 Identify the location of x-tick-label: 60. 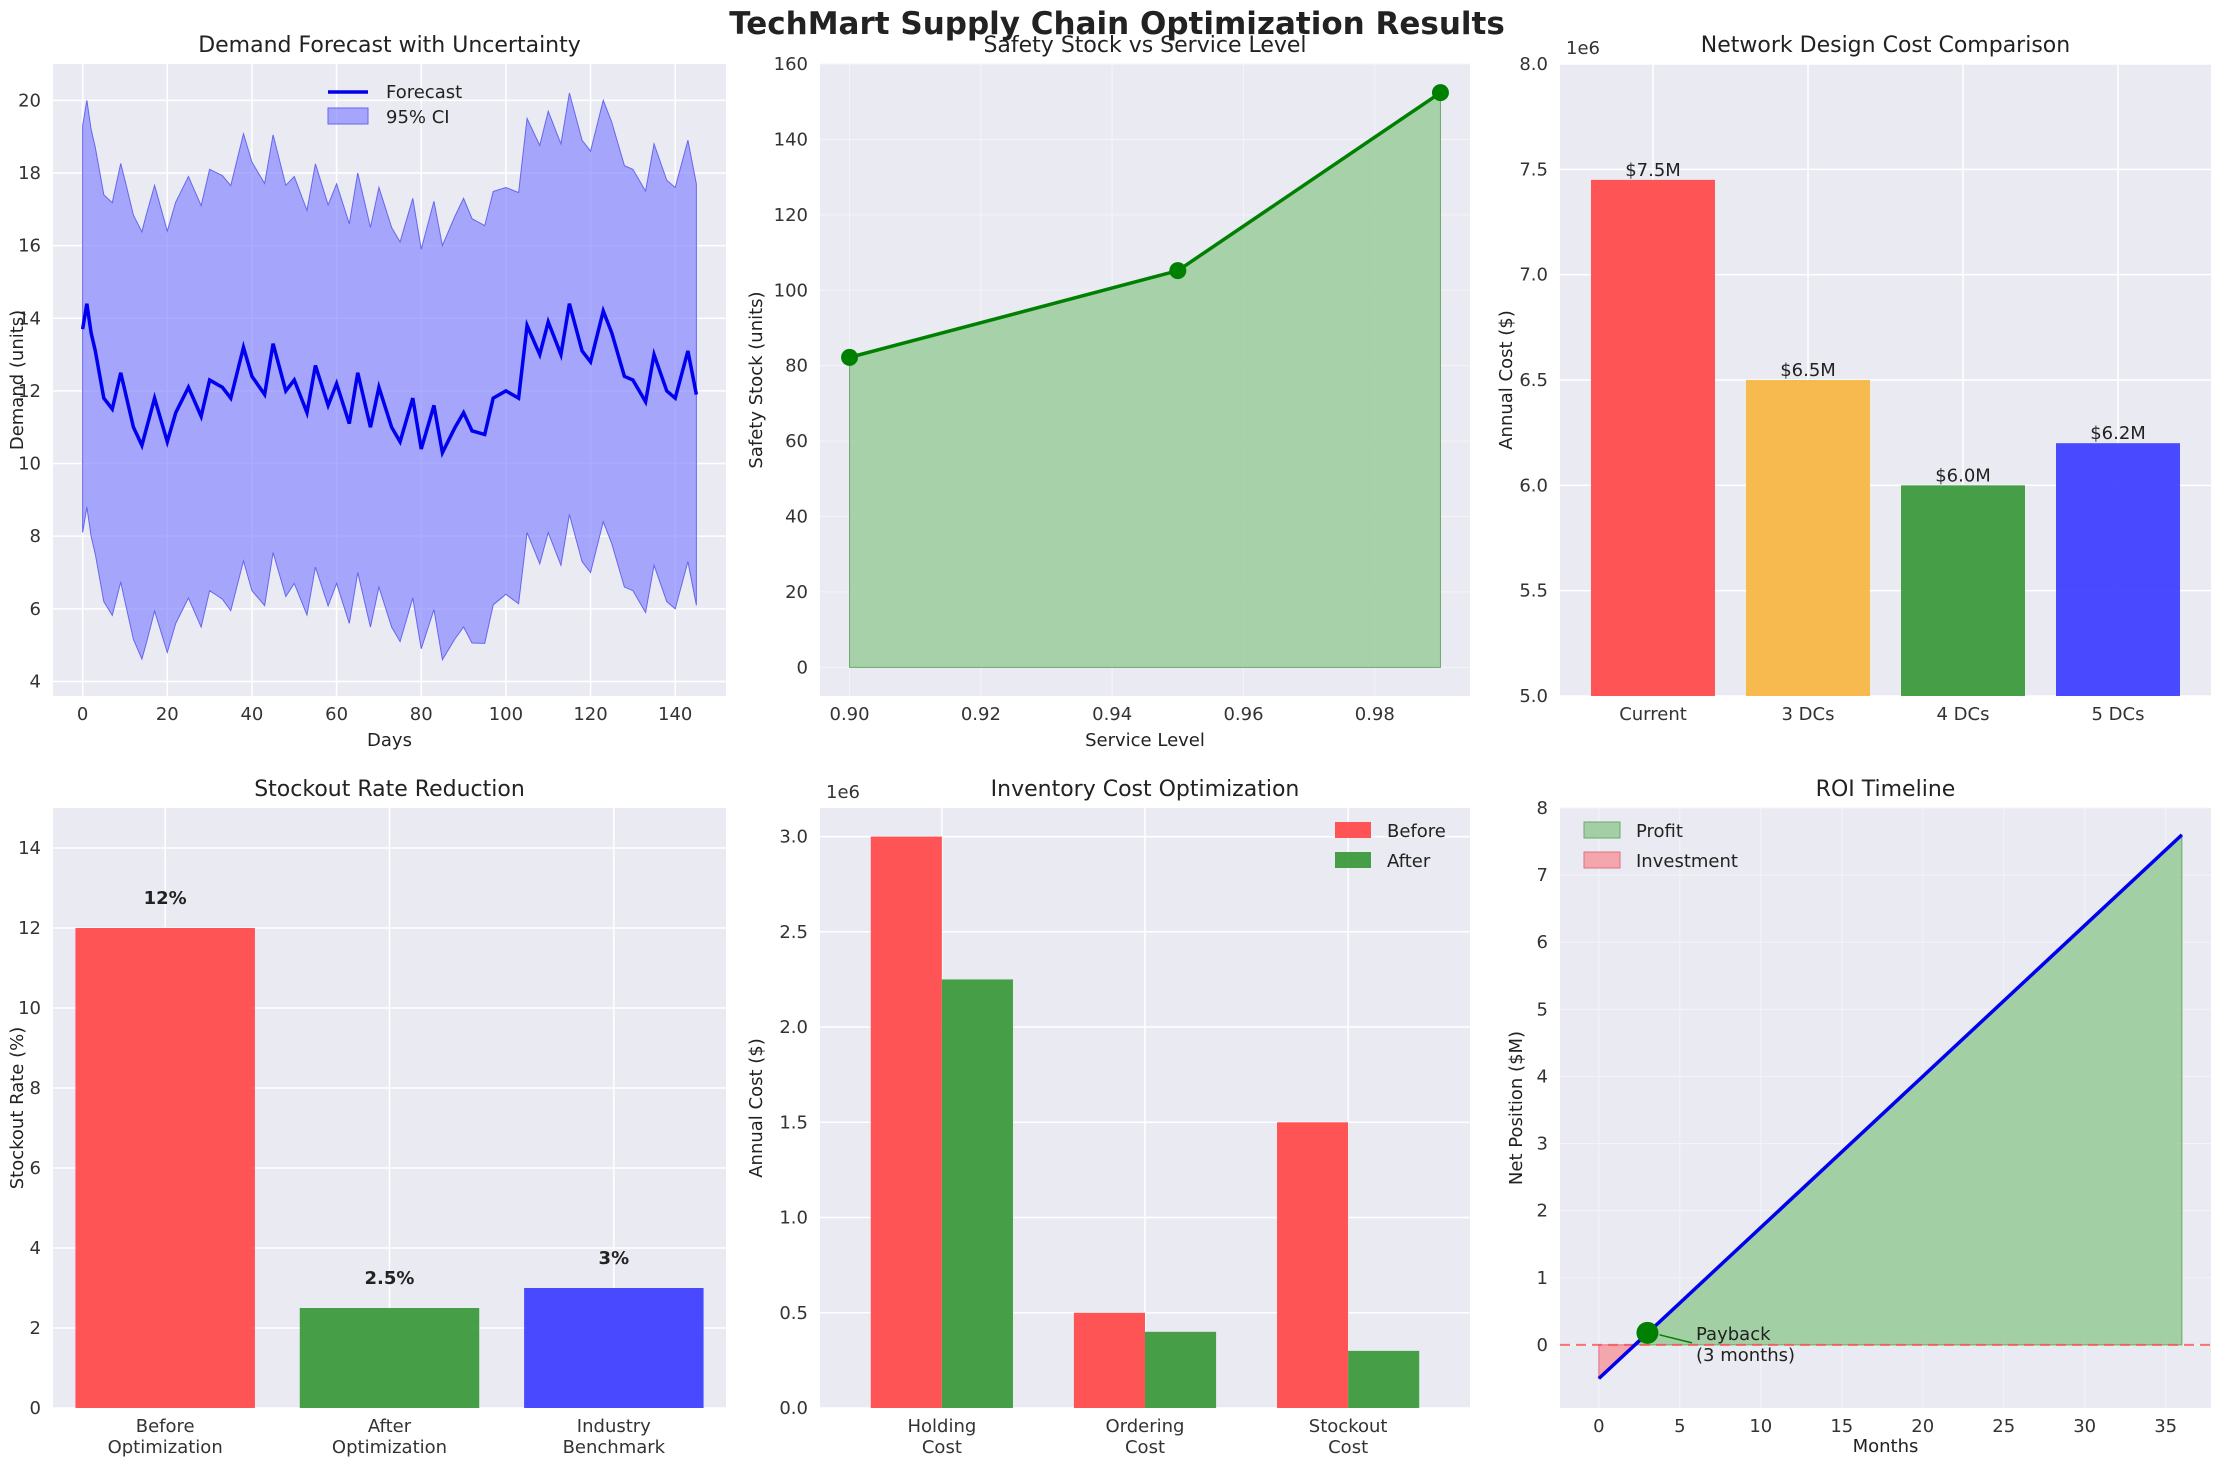
(336, 714).